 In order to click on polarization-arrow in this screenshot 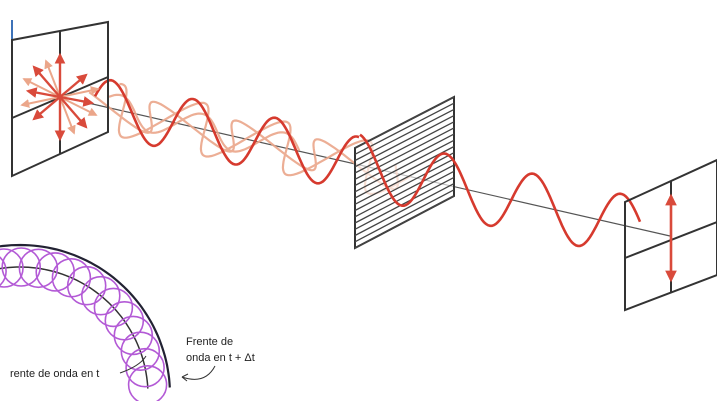, I will do `click(60, 97)`.